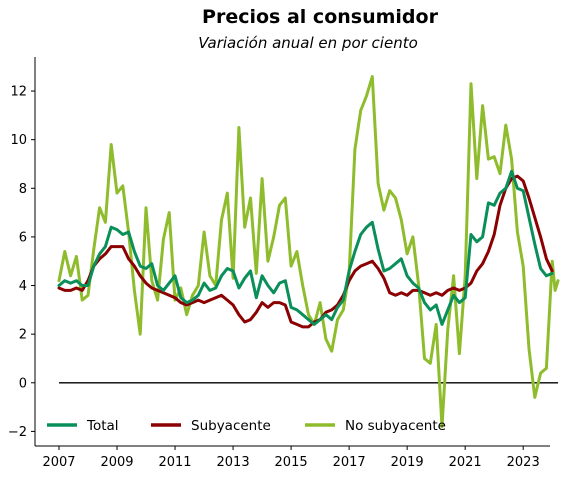 The height and width of the screenshot is (485, 582). I want to click on x-tick-label: 2015, so click(291, 462).